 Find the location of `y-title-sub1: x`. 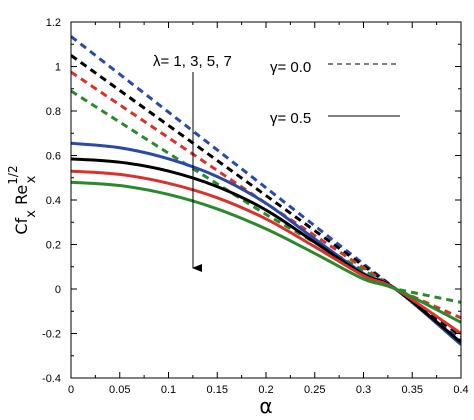

y-title-sub1: x is located at coordinates (31, 214).